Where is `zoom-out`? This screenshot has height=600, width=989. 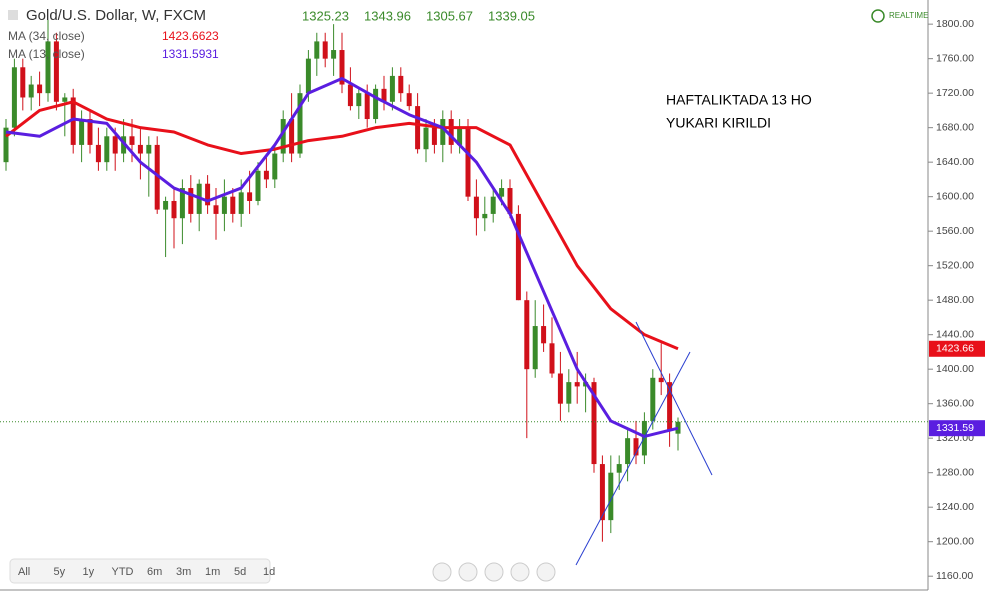 zoom-out is located at coordinates (468, 572).